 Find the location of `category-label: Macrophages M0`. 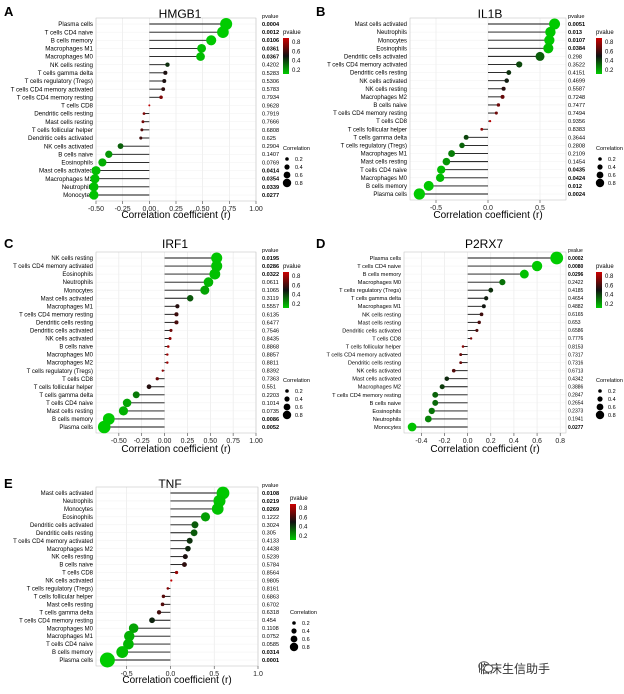

category-label: Macrophages M0 is located at coordinates (379, 283).